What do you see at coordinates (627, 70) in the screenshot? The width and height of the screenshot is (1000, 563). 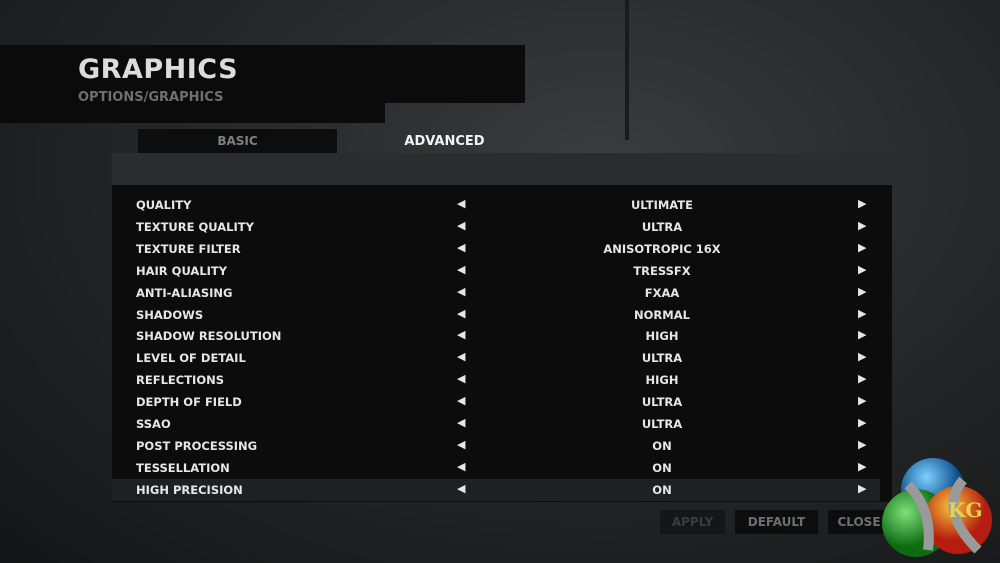 I see `background-mast` at bounding box center [627, 70].